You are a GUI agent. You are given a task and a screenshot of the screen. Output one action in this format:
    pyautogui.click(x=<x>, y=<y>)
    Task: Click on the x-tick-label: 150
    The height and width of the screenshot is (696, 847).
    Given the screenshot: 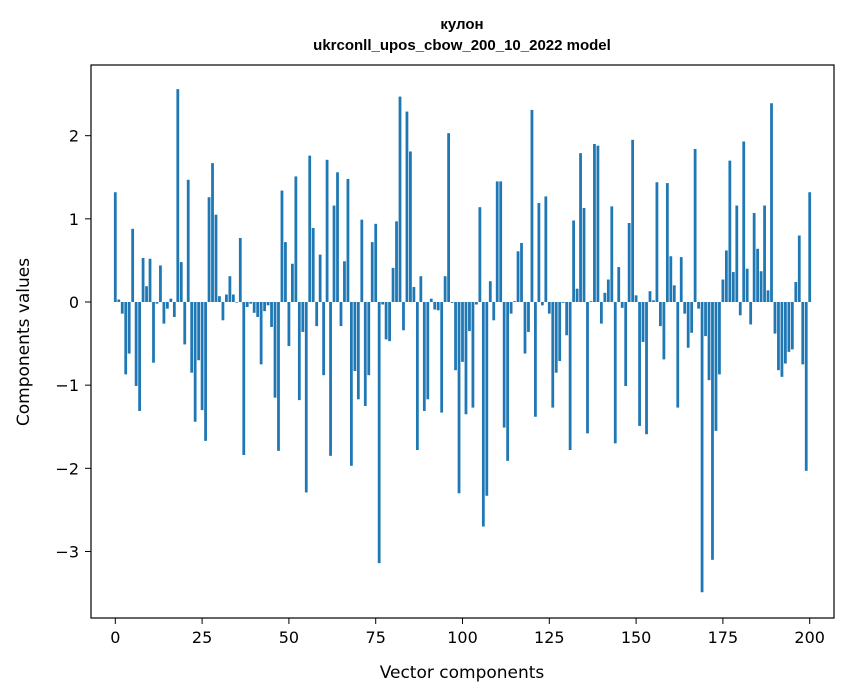 What is the action you would take?
    pyautogui.click(x=636, y=637)
    